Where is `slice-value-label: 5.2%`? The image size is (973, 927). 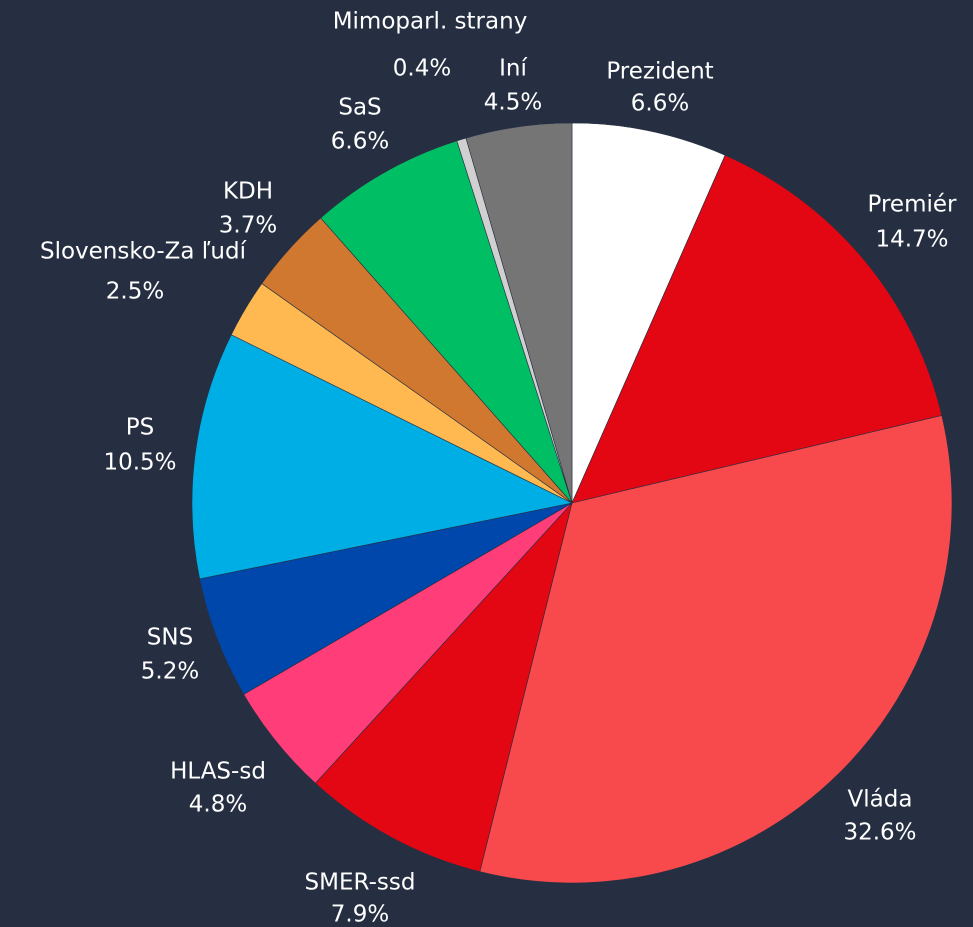 slice-value-label: 5.2% is located at coordinates (170, 672).